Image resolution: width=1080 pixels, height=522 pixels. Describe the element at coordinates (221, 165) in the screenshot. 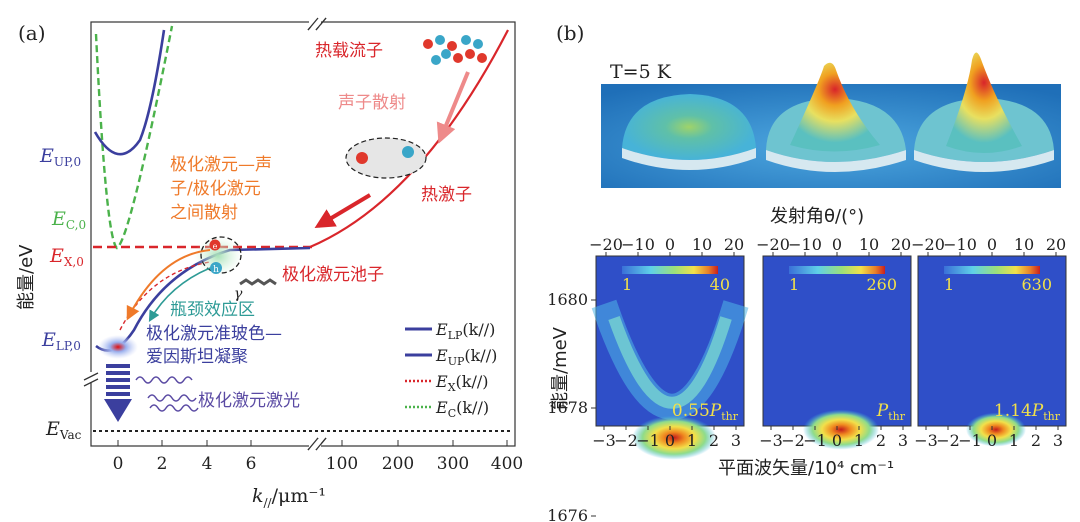

I see `scatter-label-line1: 极化激元—声` at that location.